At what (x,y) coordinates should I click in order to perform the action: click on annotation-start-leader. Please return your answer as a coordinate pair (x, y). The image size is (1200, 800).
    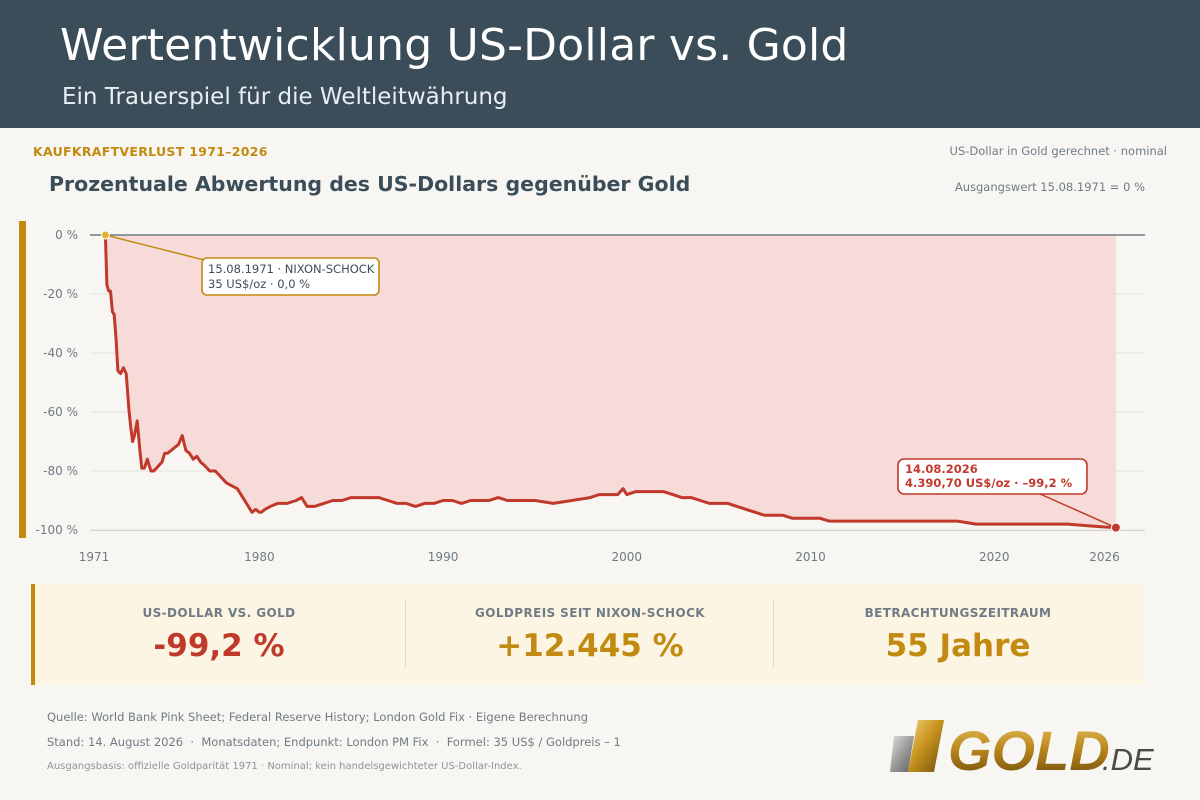
    Looking at the image, I should click on (159, 248).